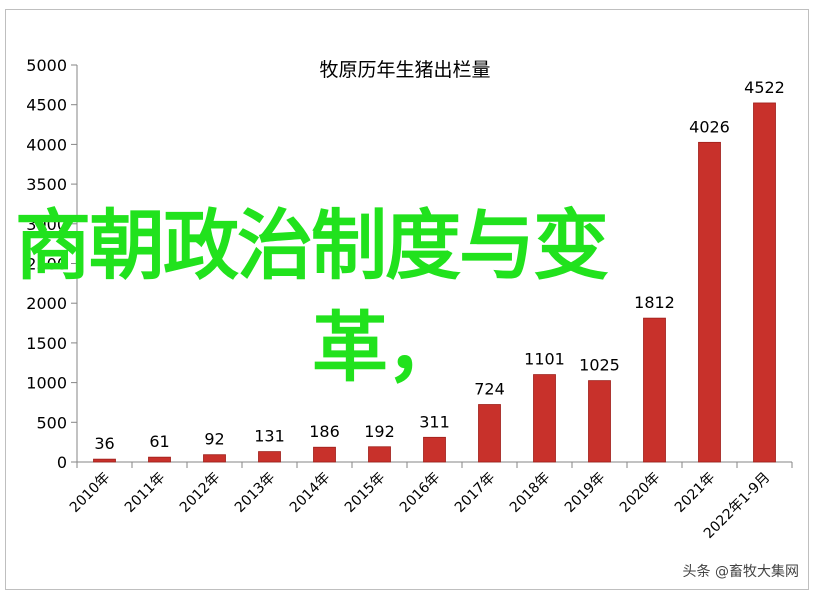  I want to click on data-label: 4026, so click(709, 126).